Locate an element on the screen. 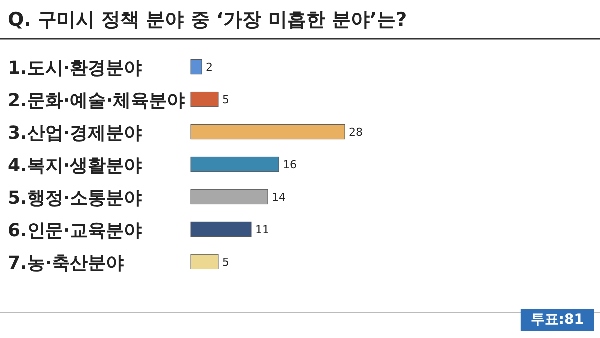  y-tick-label: 5.행정·소통분야 is located at coordinates (75, 198).